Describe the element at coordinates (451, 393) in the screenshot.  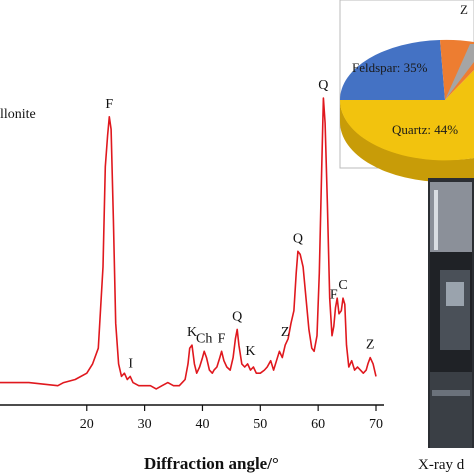
I see `photo-shelf` at that location.